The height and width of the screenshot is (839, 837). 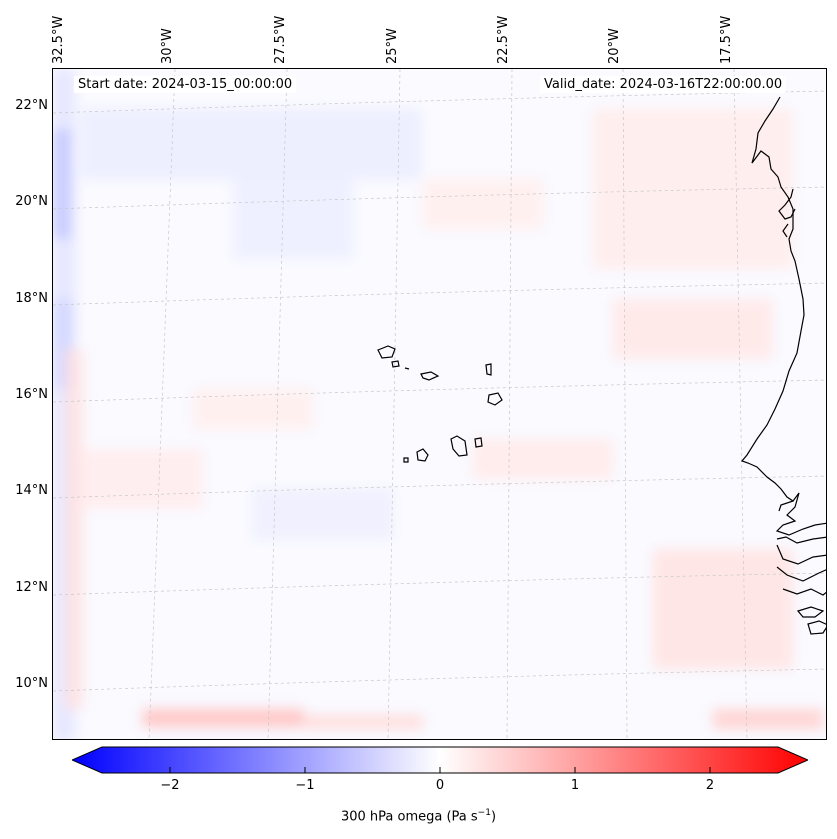 What do you see at coordinates (710, 785) in the screenshot?
I see `colorbar-tick-2: 2` at bounding box center [710, 785].